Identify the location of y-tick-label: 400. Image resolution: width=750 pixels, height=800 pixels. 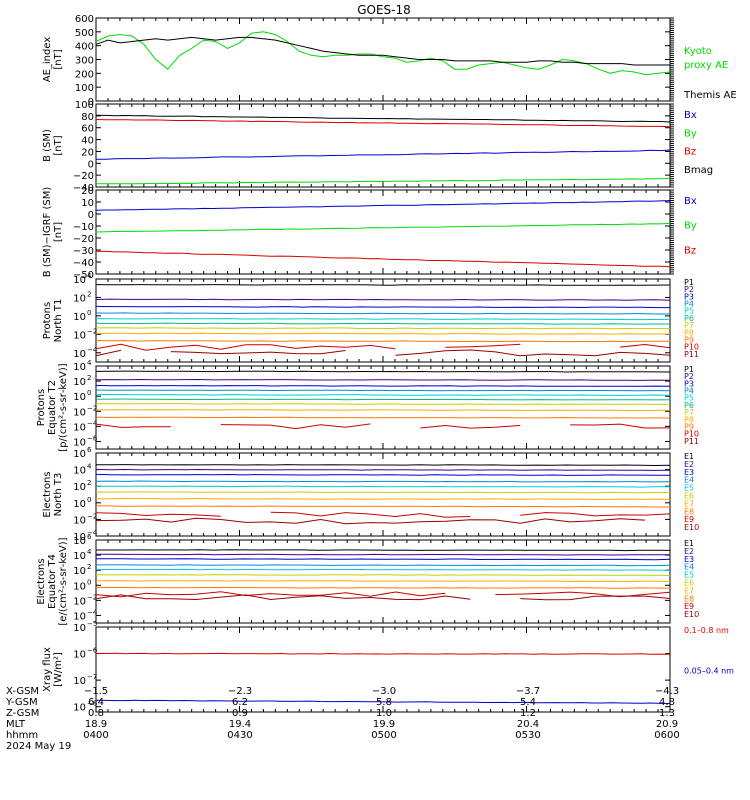
(84, 47).